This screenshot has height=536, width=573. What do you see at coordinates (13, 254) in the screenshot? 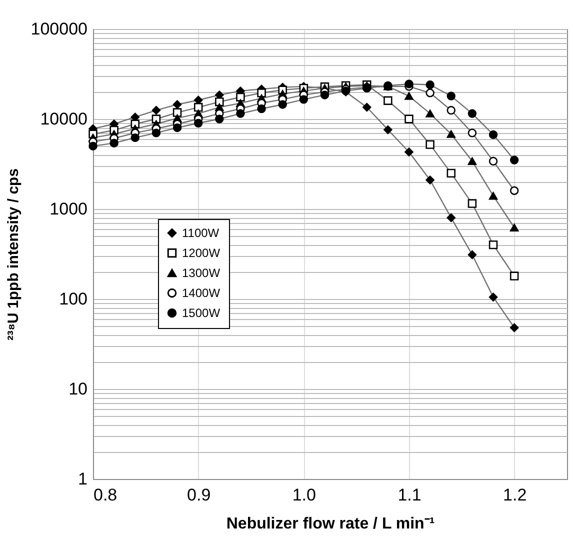
I see `y-axis-title: ²³⁸U 1ppb intensity / cps` at bounding box center [13, 254].